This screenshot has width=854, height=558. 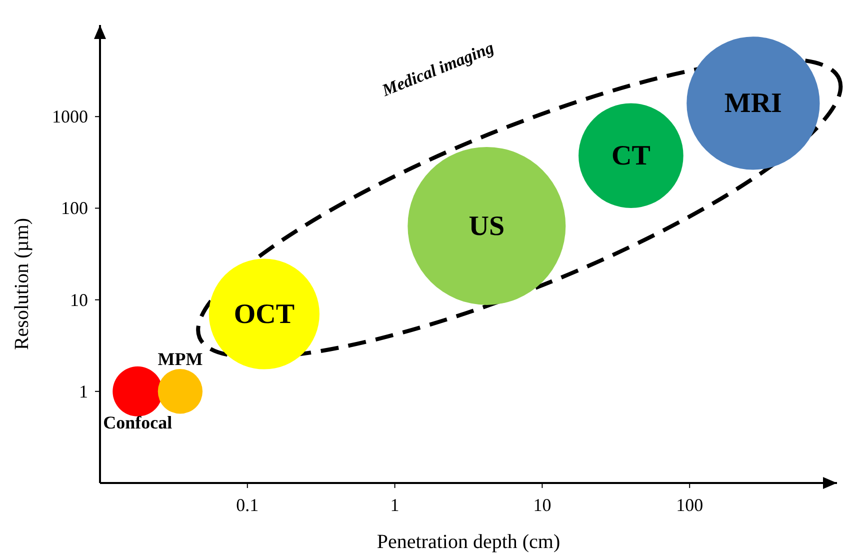 I want to click on y-tick-label: 1, so click(x=83, y=391).